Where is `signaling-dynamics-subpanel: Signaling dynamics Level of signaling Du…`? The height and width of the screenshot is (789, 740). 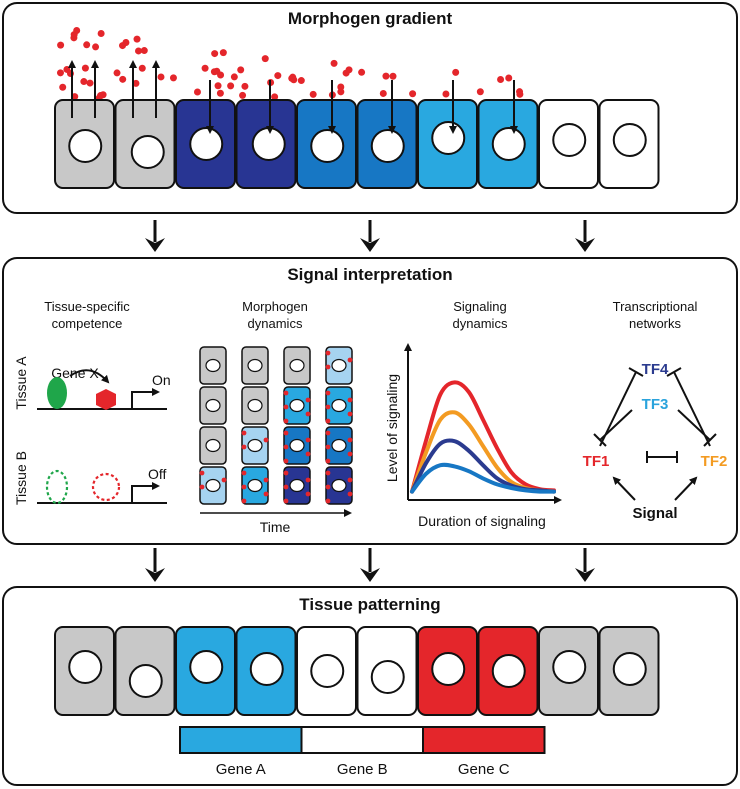
signaling-dynamics-subpanel: Signaling dynamics Level of signaling Du… is located at coordinates (473, 414).